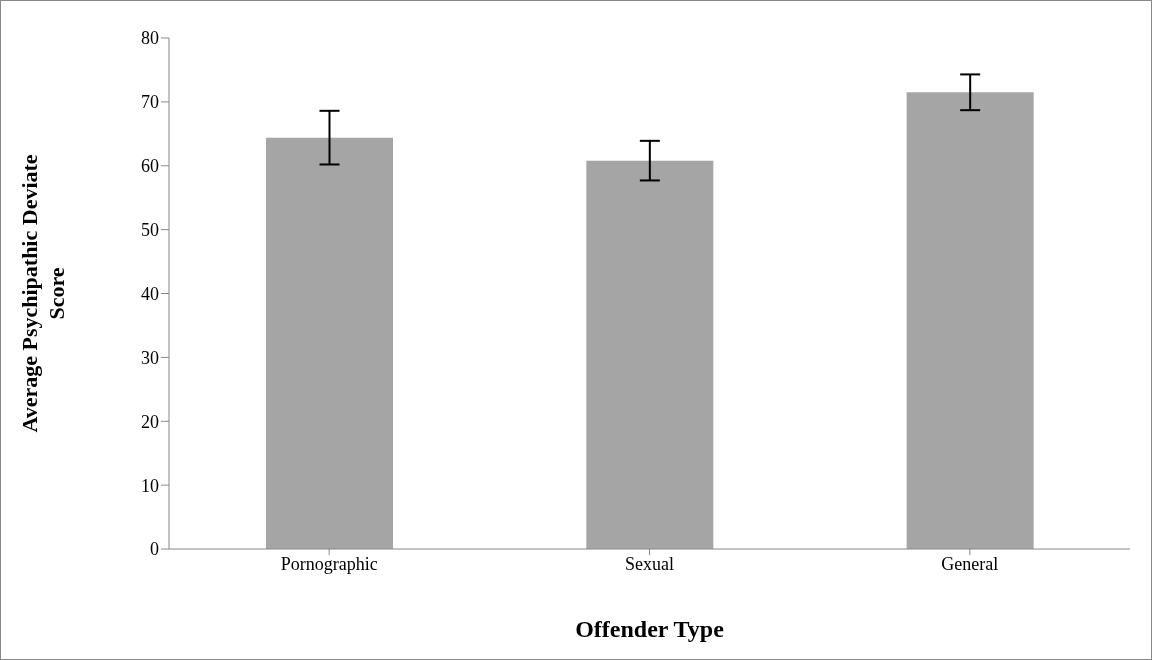  I want to click on y-tick-label: 60, so click(150, 166).